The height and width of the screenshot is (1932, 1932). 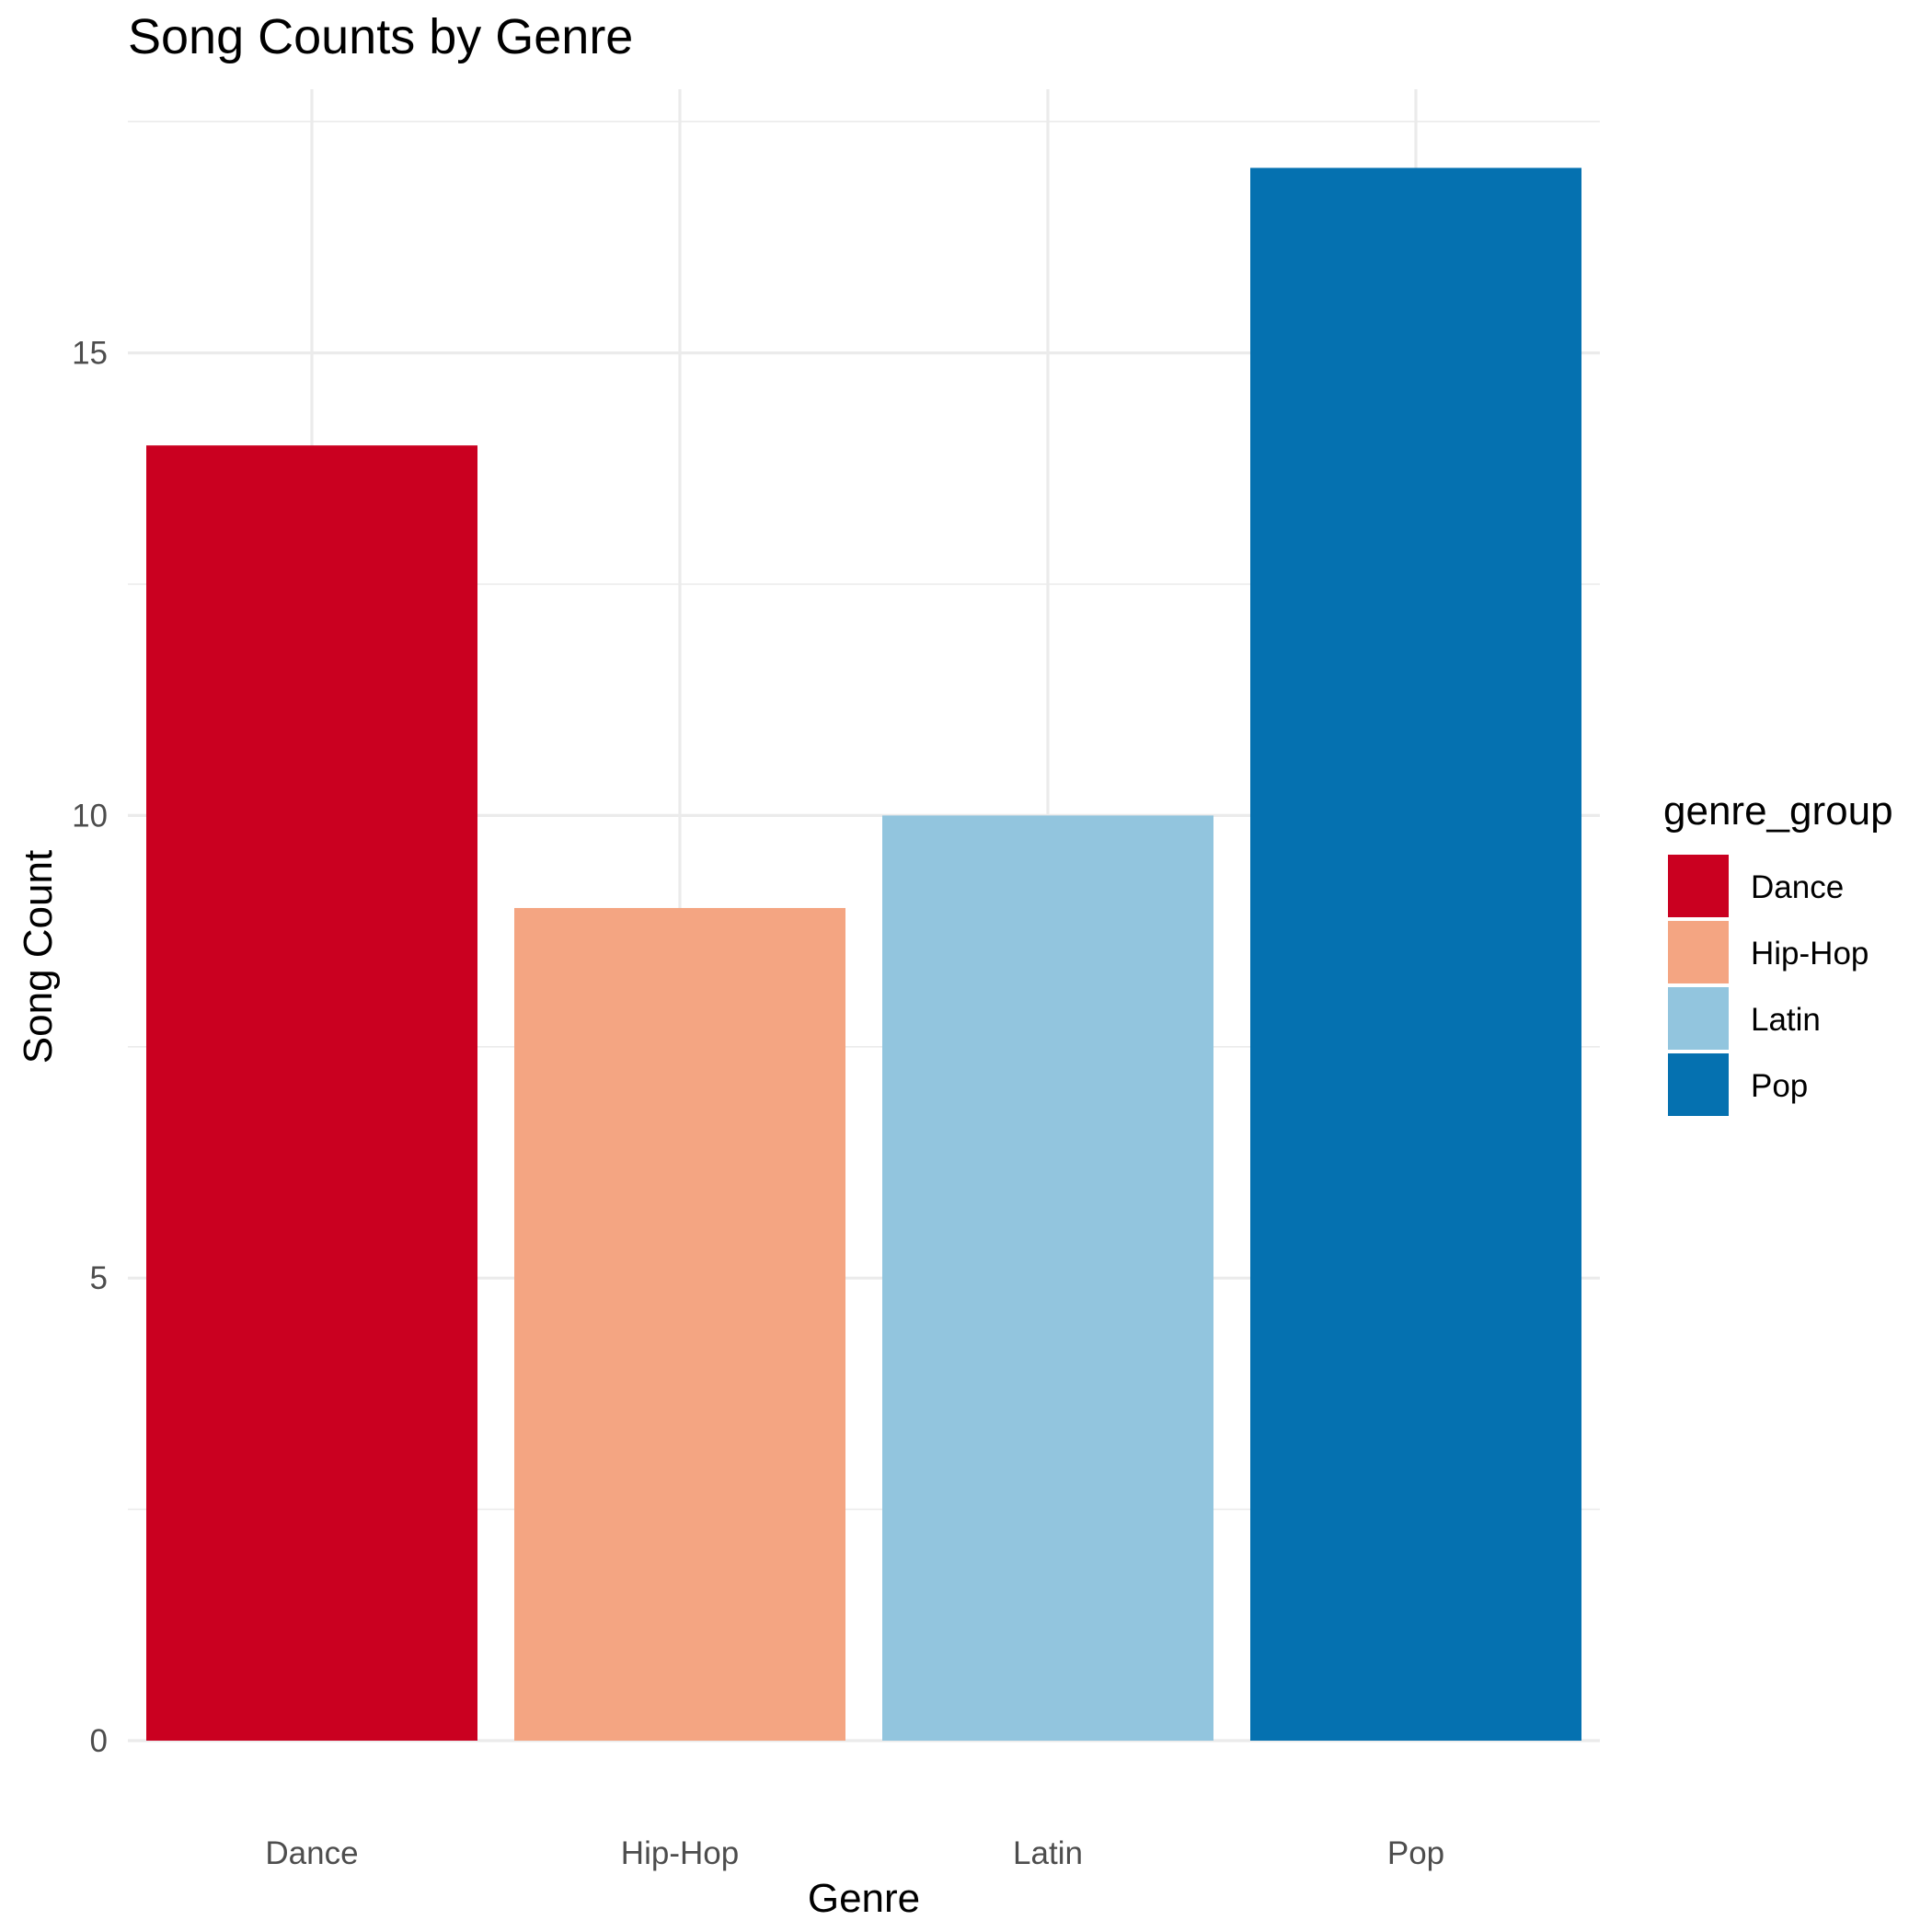 I want to click on legend-swatch-dance, so click(x=1698, y=886).